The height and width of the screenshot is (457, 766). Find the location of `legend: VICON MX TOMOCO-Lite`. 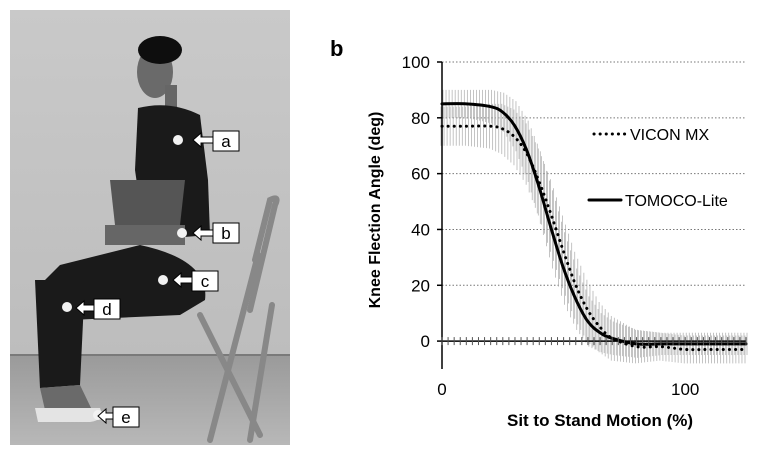

legend: VICON MX TOMOCO-Lite is located at coordinates (657, 168).